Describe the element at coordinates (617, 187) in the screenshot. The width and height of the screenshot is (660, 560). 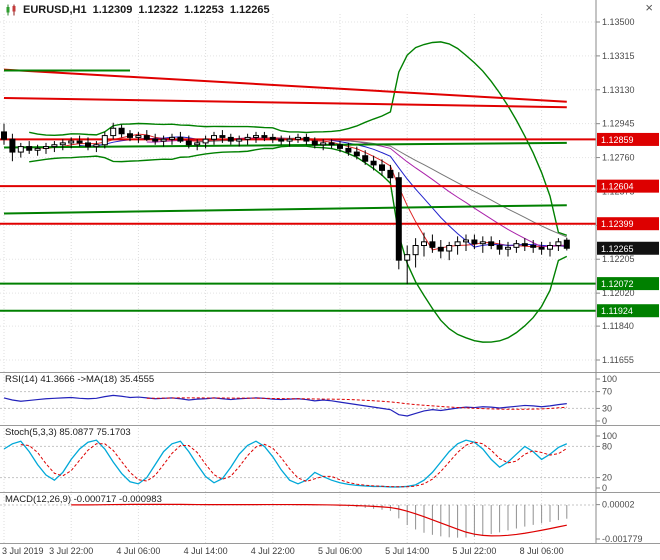
I see `svg-text: 1.12604` at that location.